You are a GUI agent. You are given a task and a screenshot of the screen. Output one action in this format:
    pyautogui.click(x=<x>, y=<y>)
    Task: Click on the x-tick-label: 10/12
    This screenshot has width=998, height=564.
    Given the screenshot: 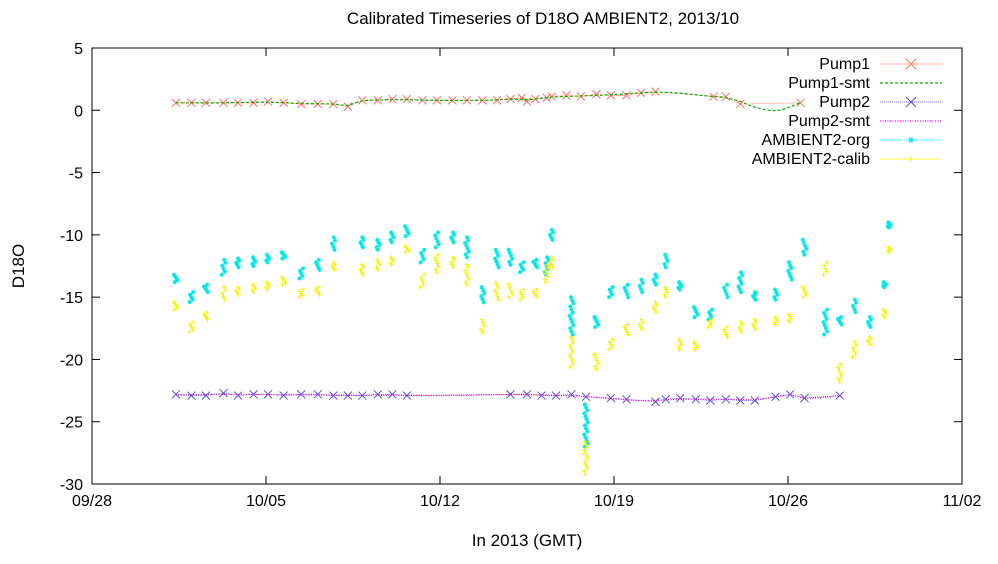 What is the action you would take?
    pyautogui.click(x=440, y=501)
    